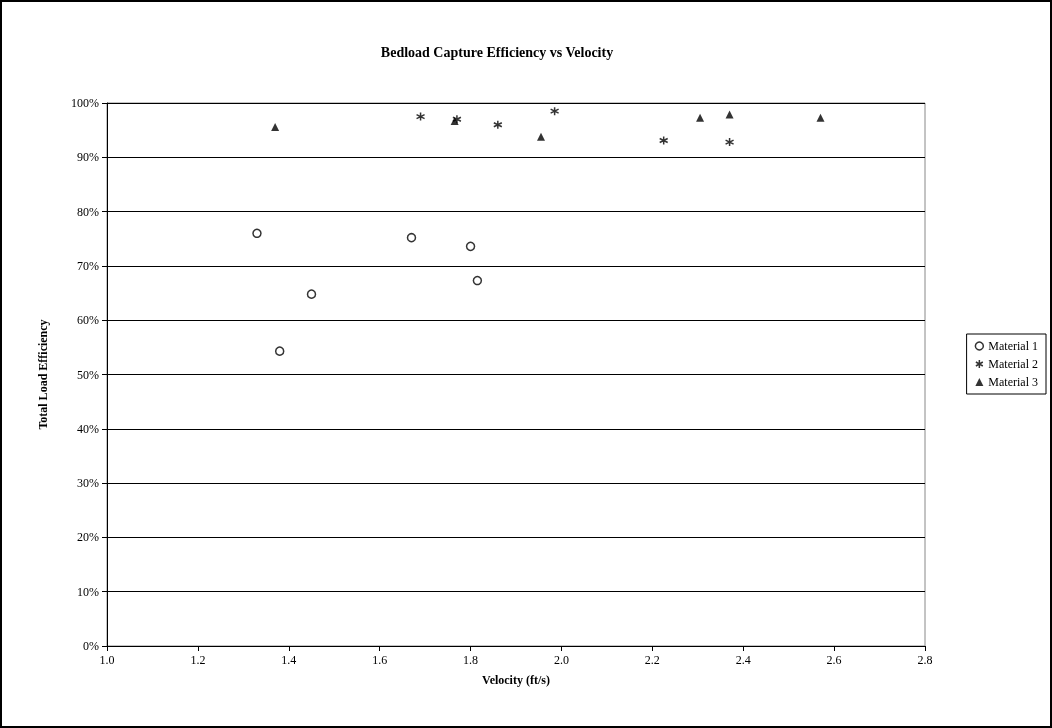 This screenshot has width=1052, height=728. Describe the element at coordinates (1013, 364) in the screenshot. I see `legend-label: Material 2` at that location.